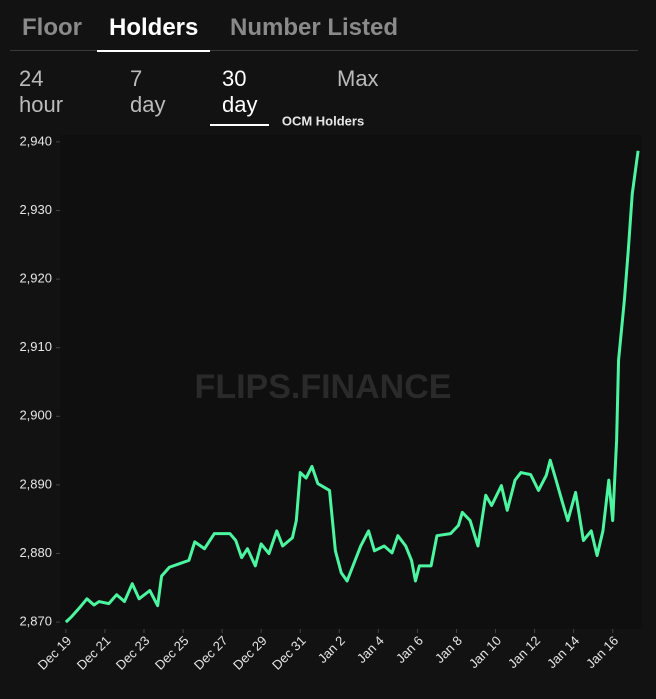  Describe the element at coordinates (35, 415) in the screenshot. I see `y-tick-label: 2,900` at that location.